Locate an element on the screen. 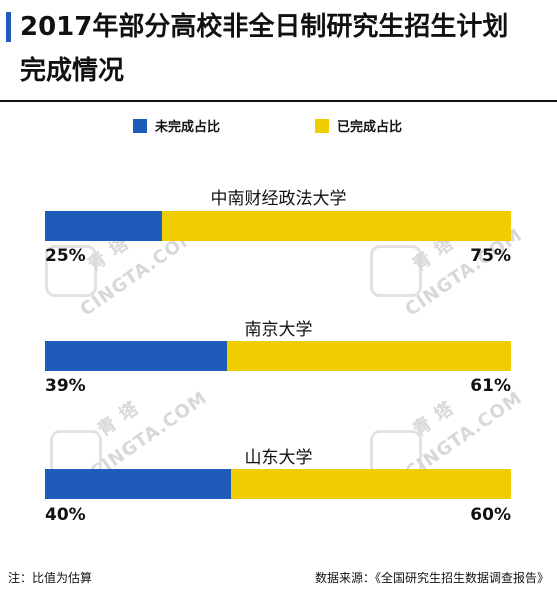  data-label-uncompleted: 39% is located at coordinates (65, 386).